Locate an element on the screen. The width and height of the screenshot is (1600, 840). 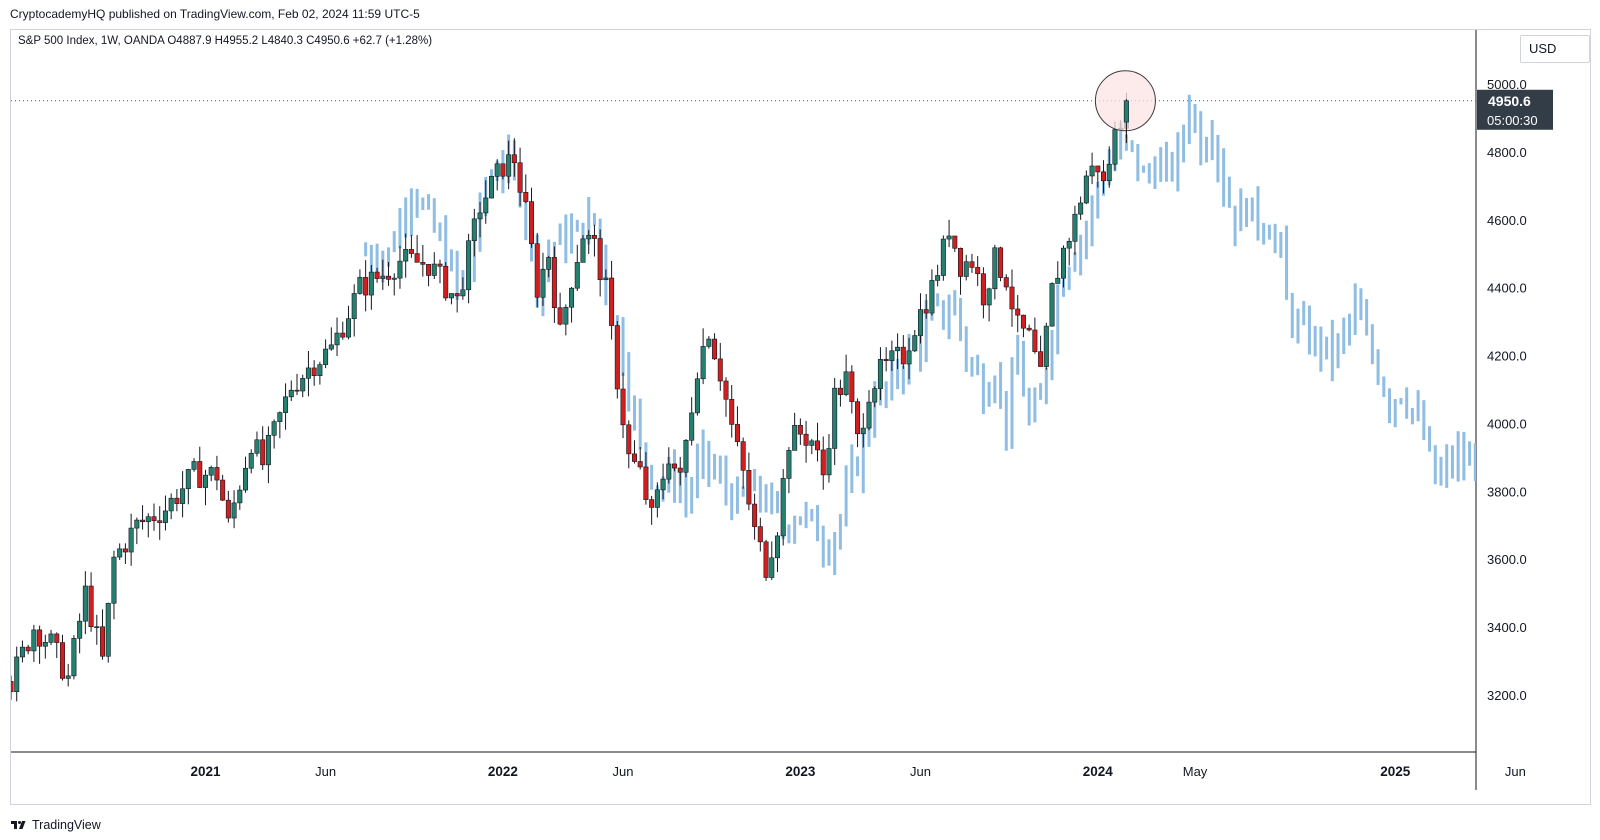
y-tick-label: 3600.0 is located at coordinates (1507, 559).